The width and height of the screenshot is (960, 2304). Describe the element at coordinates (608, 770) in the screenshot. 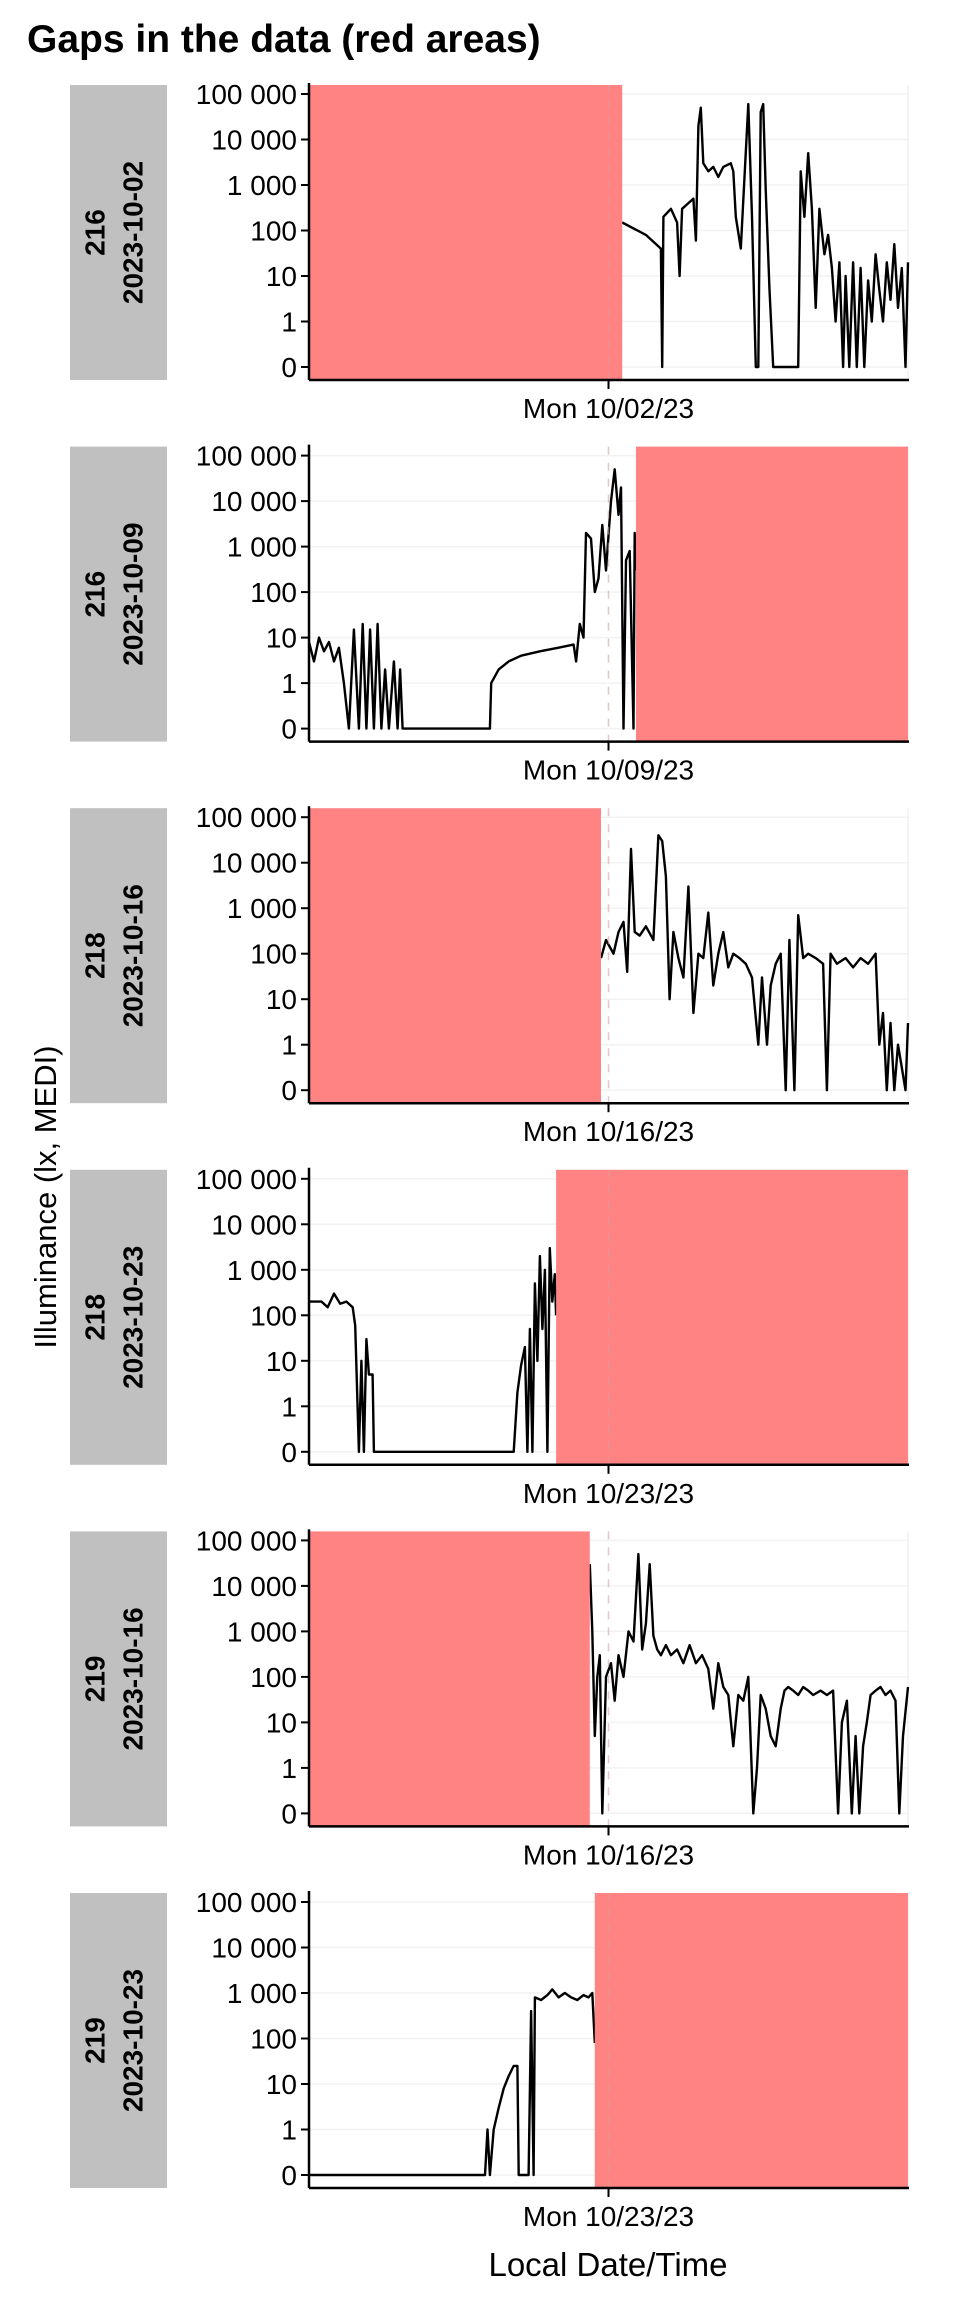

I see `x-tick-label: Mon 10/09/23` at that location.